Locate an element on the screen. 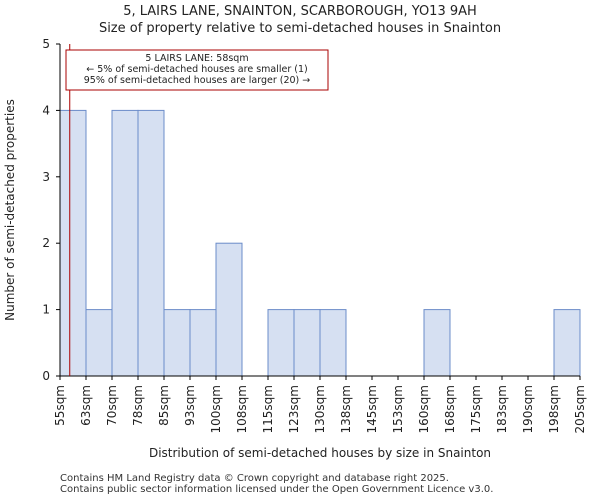 The width and height of the screenshot is (600, 500). bar-130sqm is located at coordinates (333, 343).